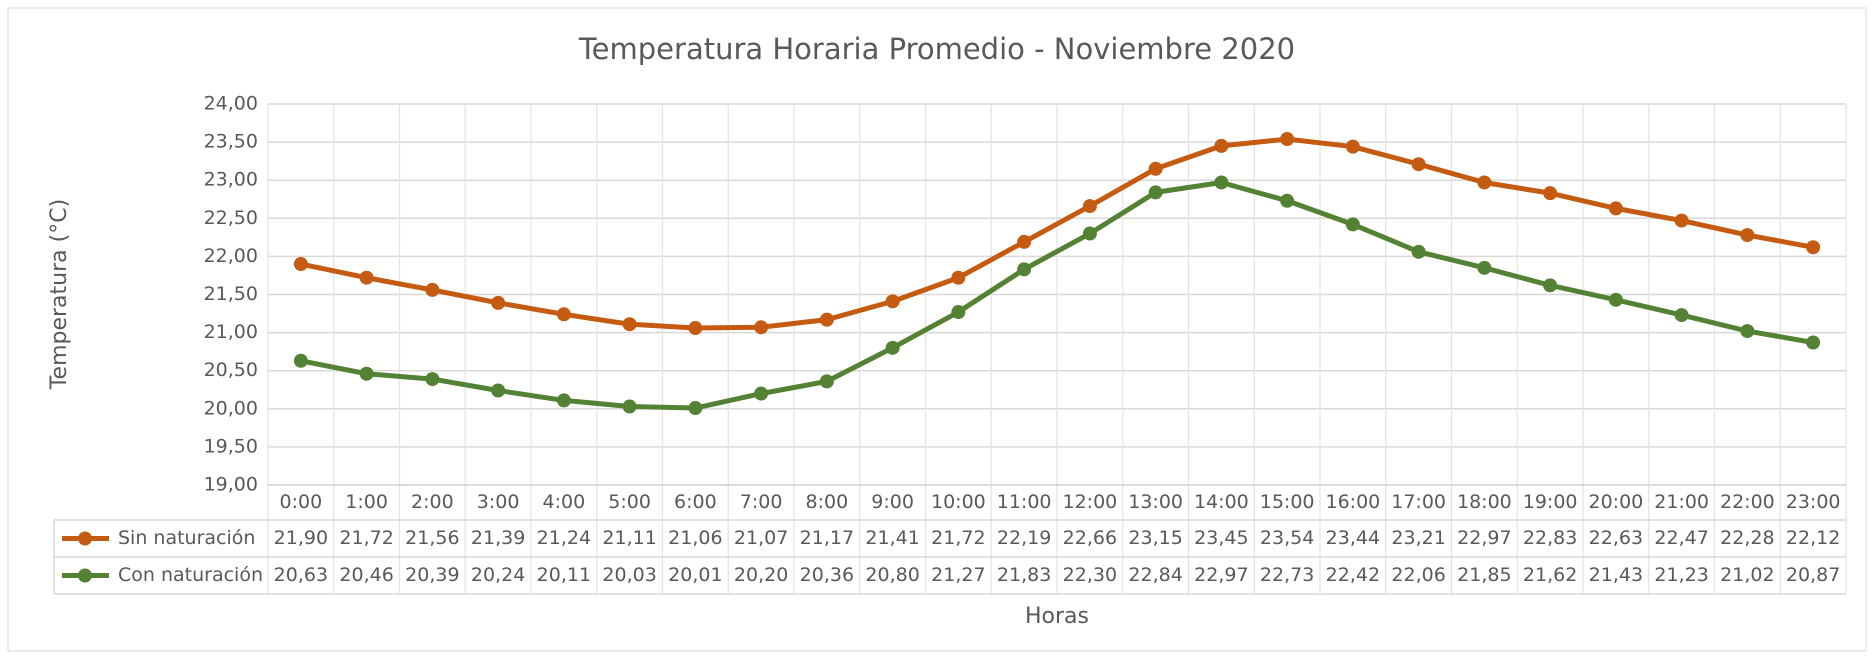 The width and height of the screenshot is (1874, 659). What do you see at coordinates (1813, 575) in the screenshot?
I see `table-value: 20,87` at bounding box center [1813, 575].